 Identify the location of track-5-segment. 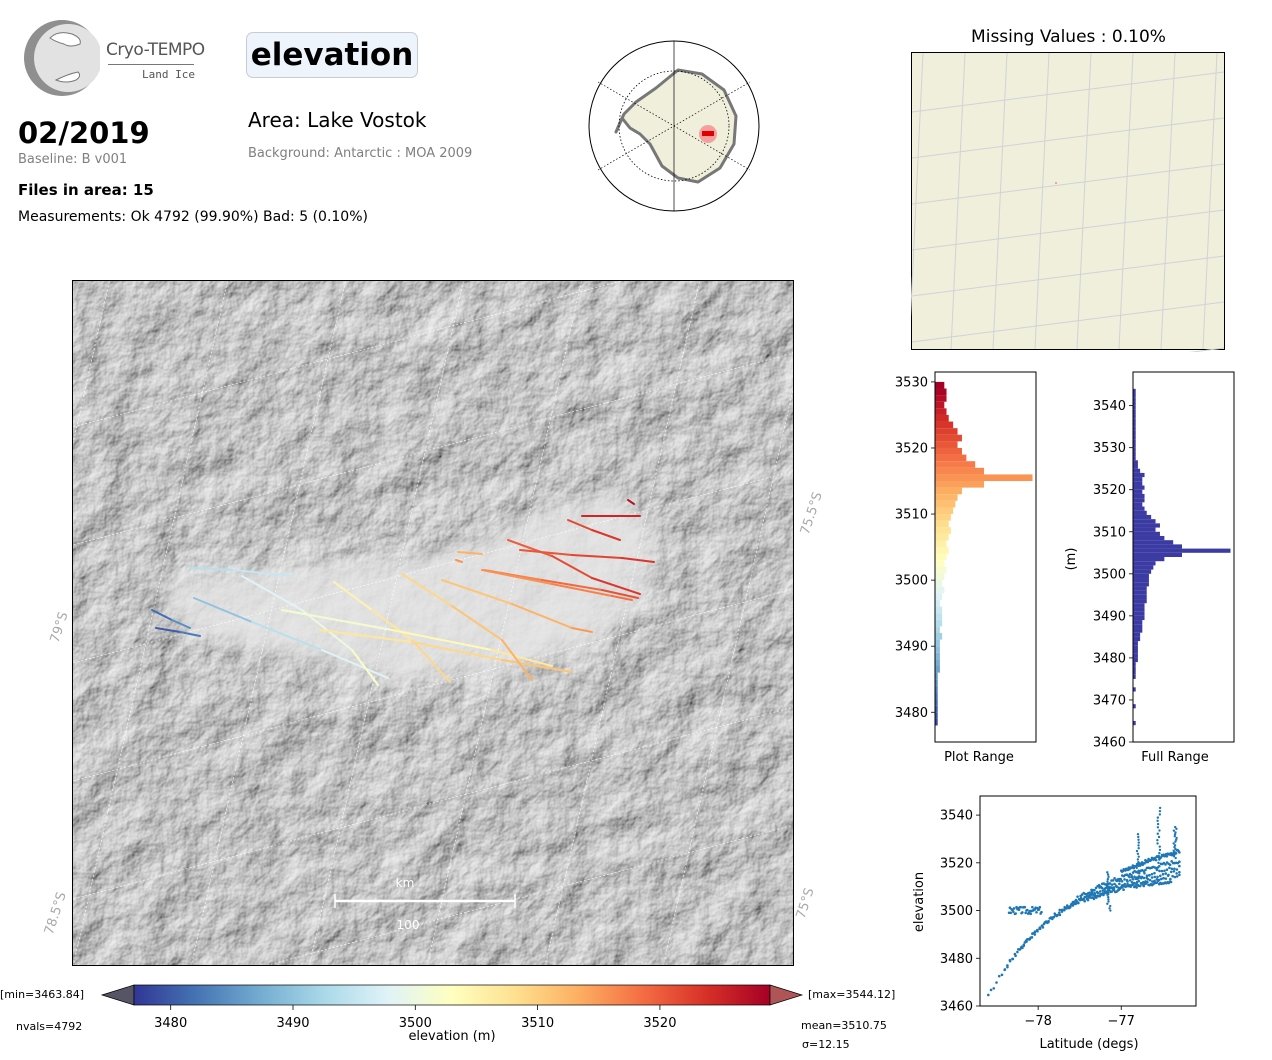
(353, 596).